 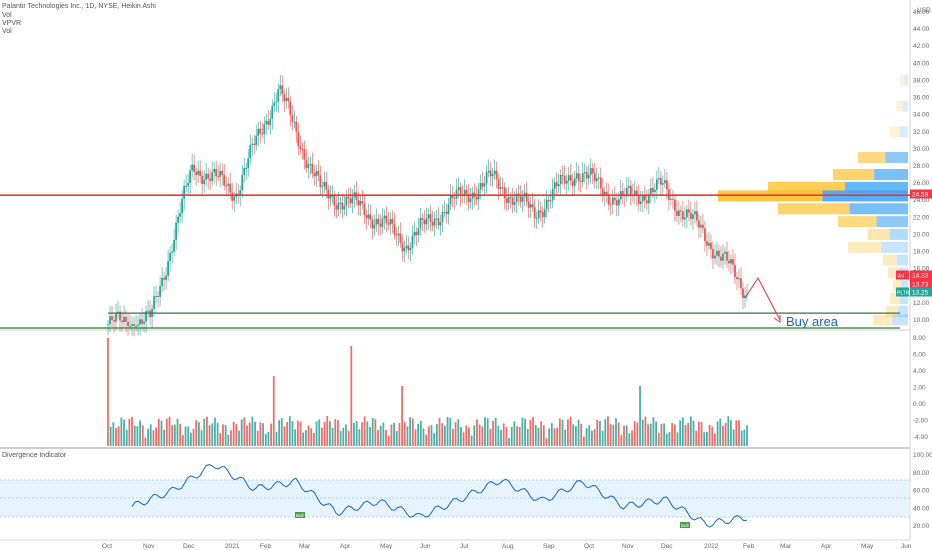 I want to click on vpvr-bar-volume-up, so click(x=902, y=80).